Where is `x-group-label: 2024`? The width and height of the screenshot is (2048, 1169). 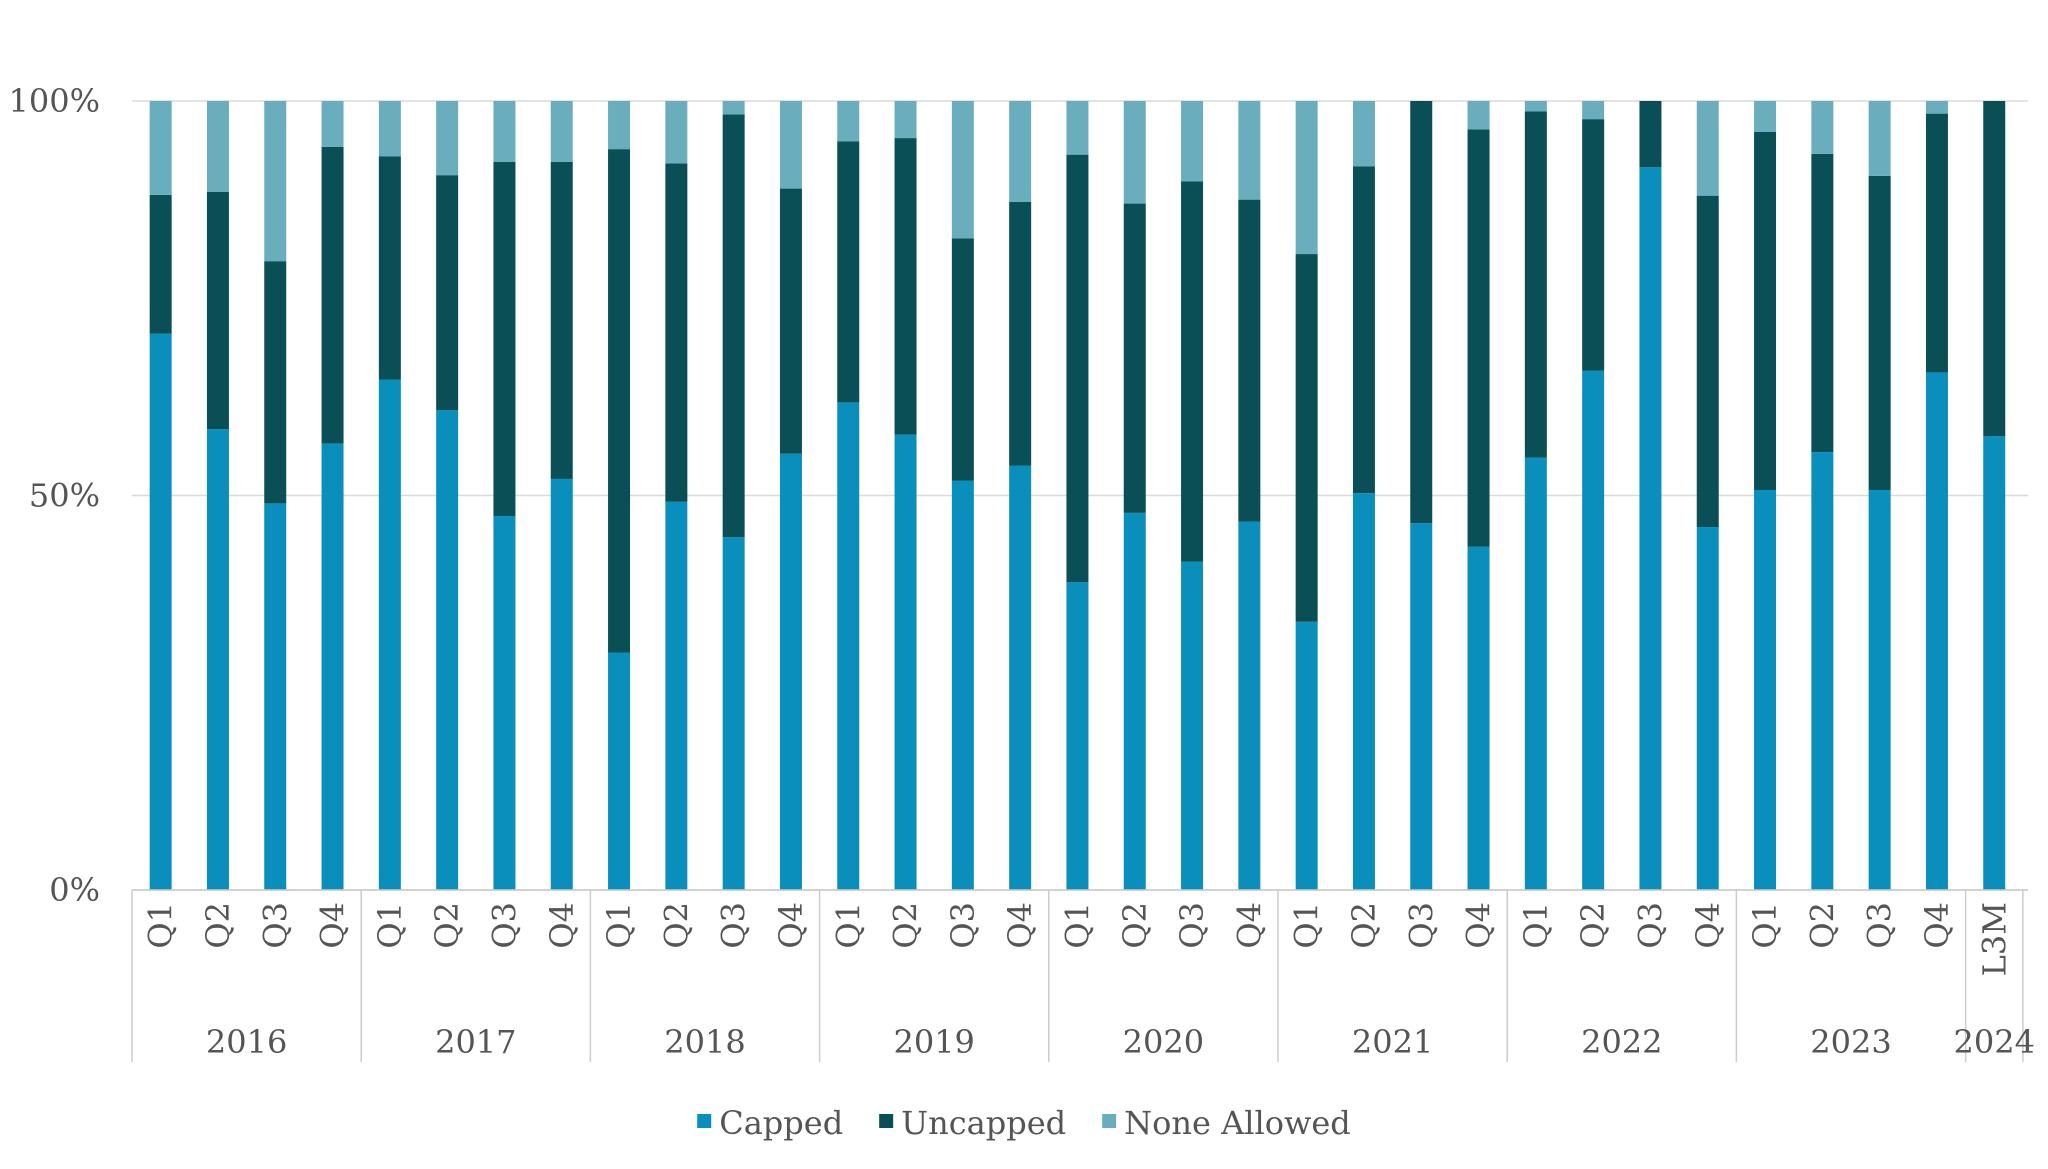
x-group-label: 2024 is located at coordinates (1994, 1042).